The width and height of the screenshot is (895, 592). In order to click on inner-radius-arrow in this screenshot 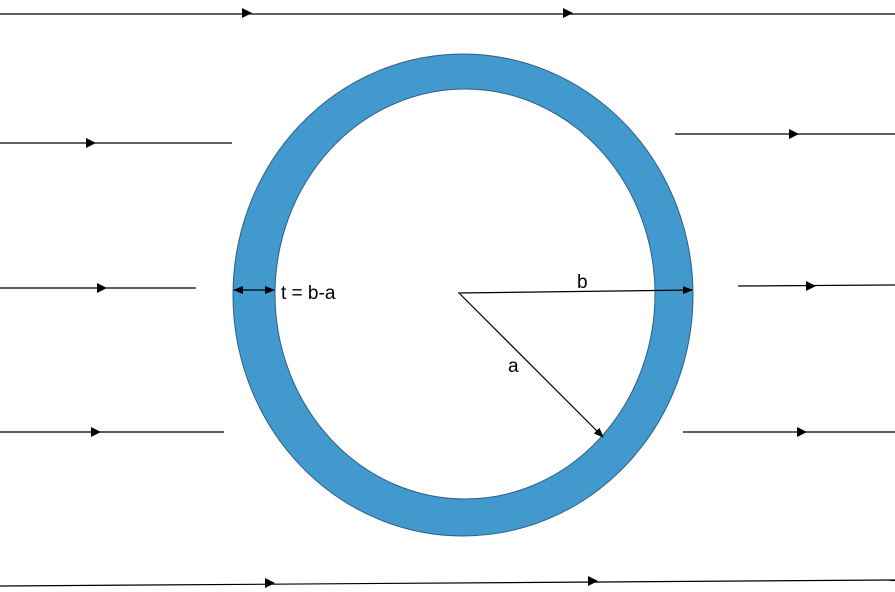, I will do `click(531, 365)`.